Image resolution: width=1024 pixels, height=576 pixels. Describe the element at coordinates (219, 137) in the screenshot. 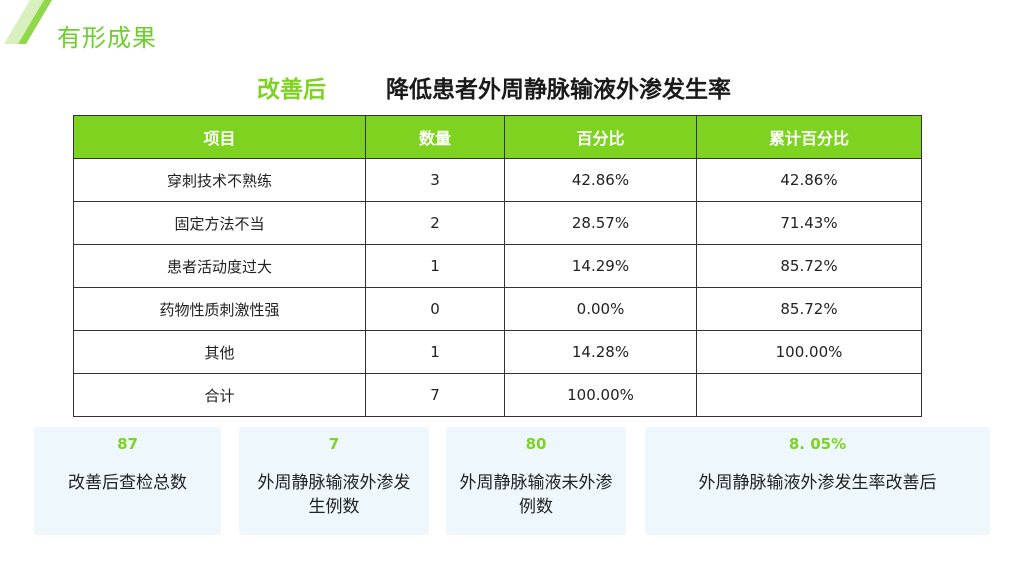

I see `header-item: 项目` at that location.